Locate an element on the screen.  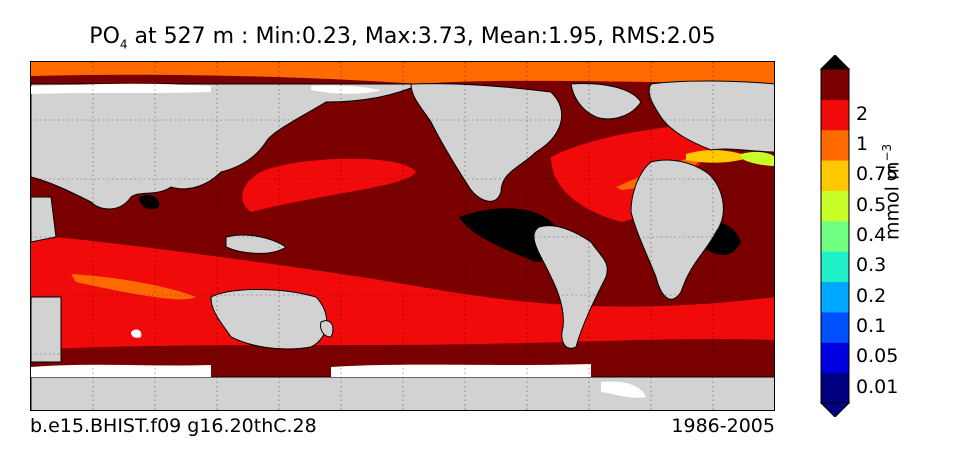
colorbar-tick-label: 0.4 is located at coordinates (871, 235).